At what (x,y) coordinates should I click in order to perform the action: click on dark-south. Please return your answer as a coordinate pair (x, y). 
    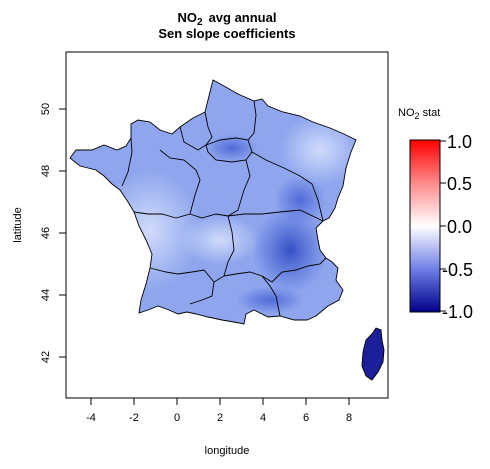
    Looking at the image, I should click on (270, 300).